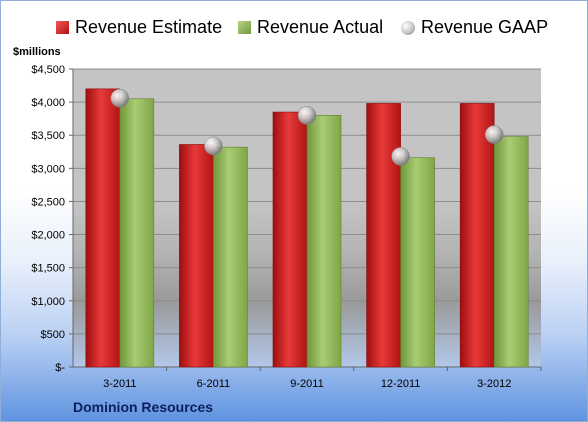 The width and height of the screenshot is (588, 422). I want to click on legend-swatch-gaap, so click(408, 27).